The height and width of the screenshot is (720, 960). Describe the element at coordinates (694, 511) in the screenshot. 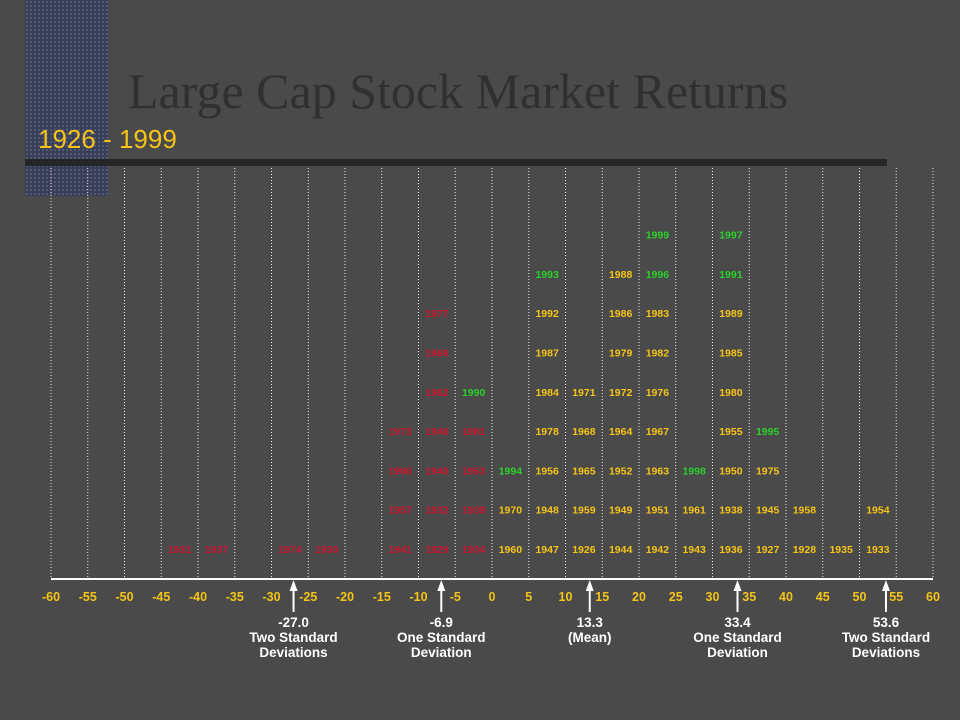

I see `year-label: 1961` at that location.